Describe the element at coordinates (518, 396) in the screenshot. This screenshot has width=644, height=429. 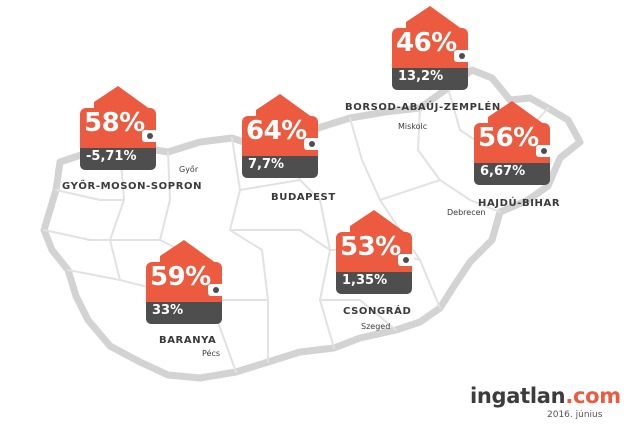
I see `brand-name: ingatlan` at that location.